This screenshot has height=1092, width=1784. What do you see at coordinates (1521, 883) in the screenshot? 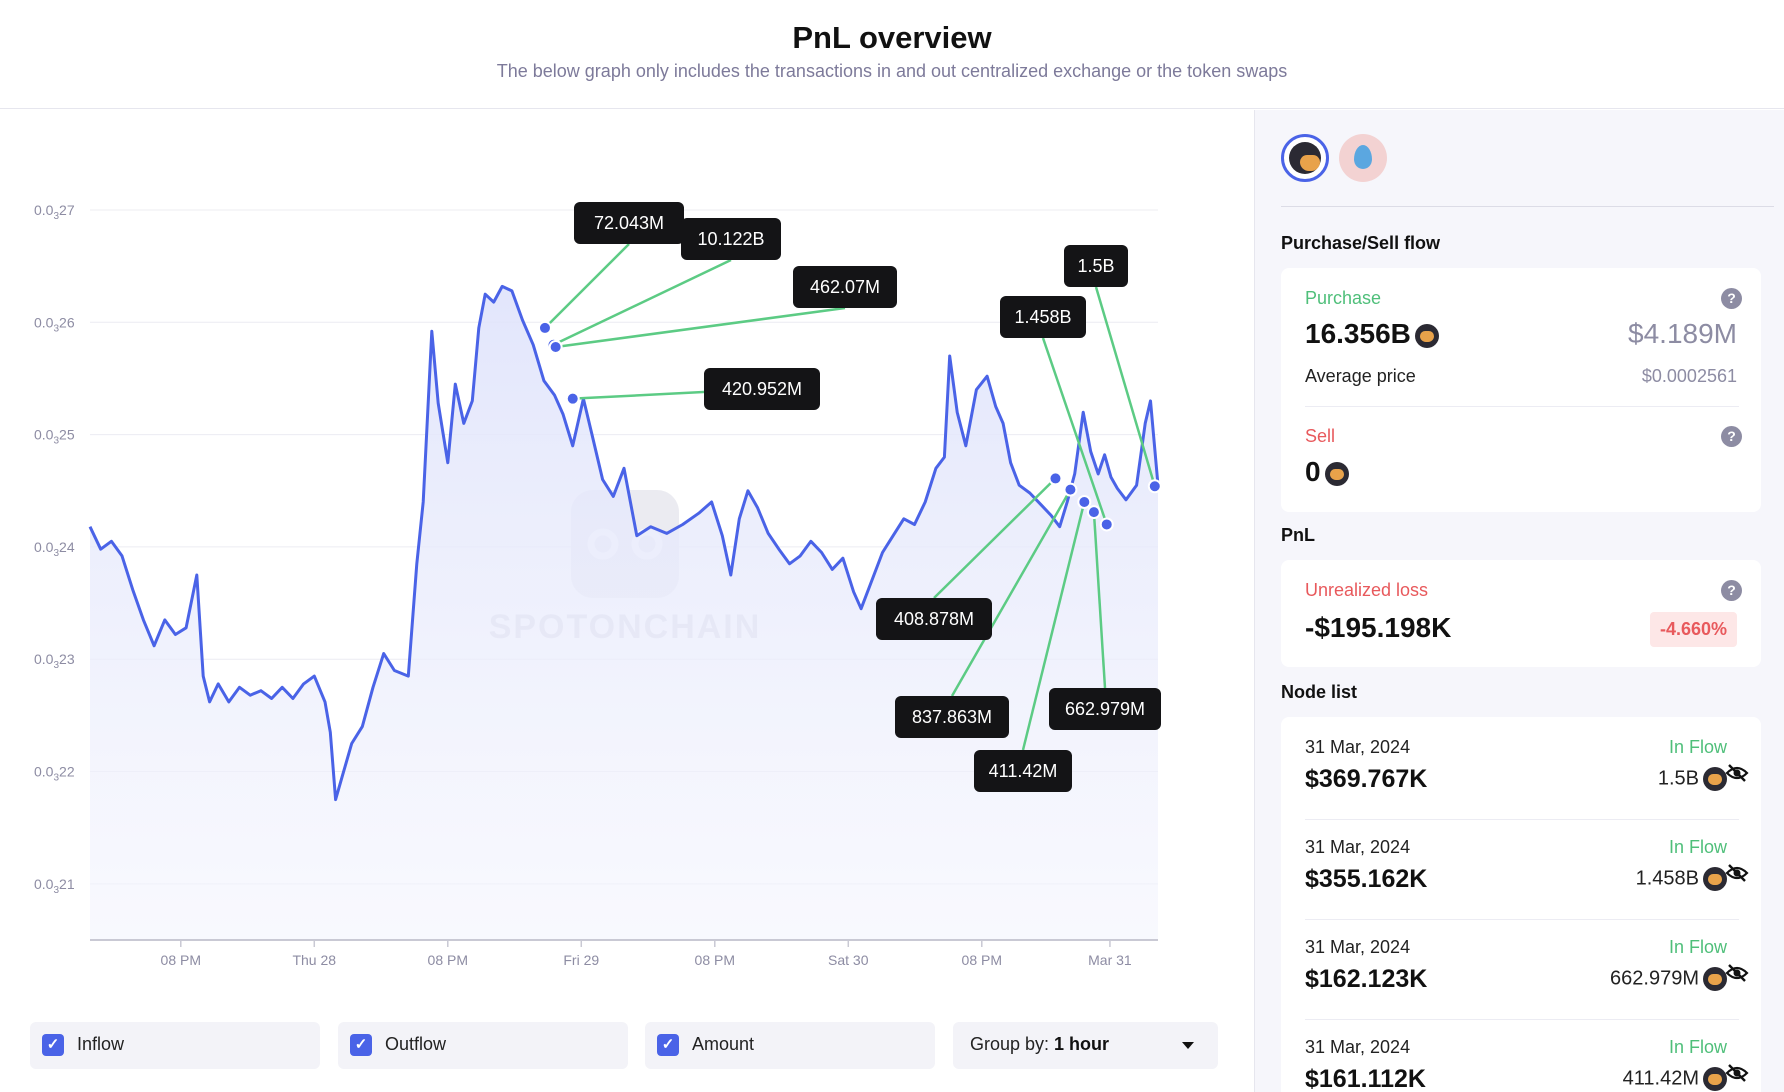
I see `list-item: 31 Mar, 2024 In Flow $355.162K 1.458B` at bounding box center [1521, 883].